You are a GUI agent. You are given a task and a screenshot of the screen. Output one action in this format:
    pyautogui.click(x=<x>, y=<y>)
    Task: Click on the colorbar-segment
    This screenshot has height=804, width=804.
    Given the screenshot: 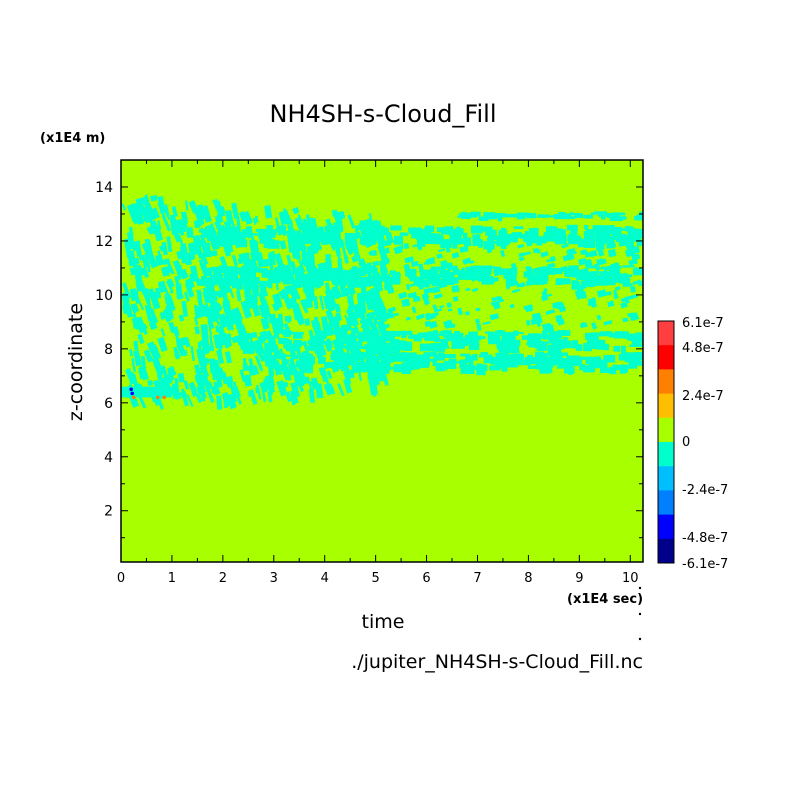 What is the action you would take?
    pyautogui.click(x=666, y=382)
    